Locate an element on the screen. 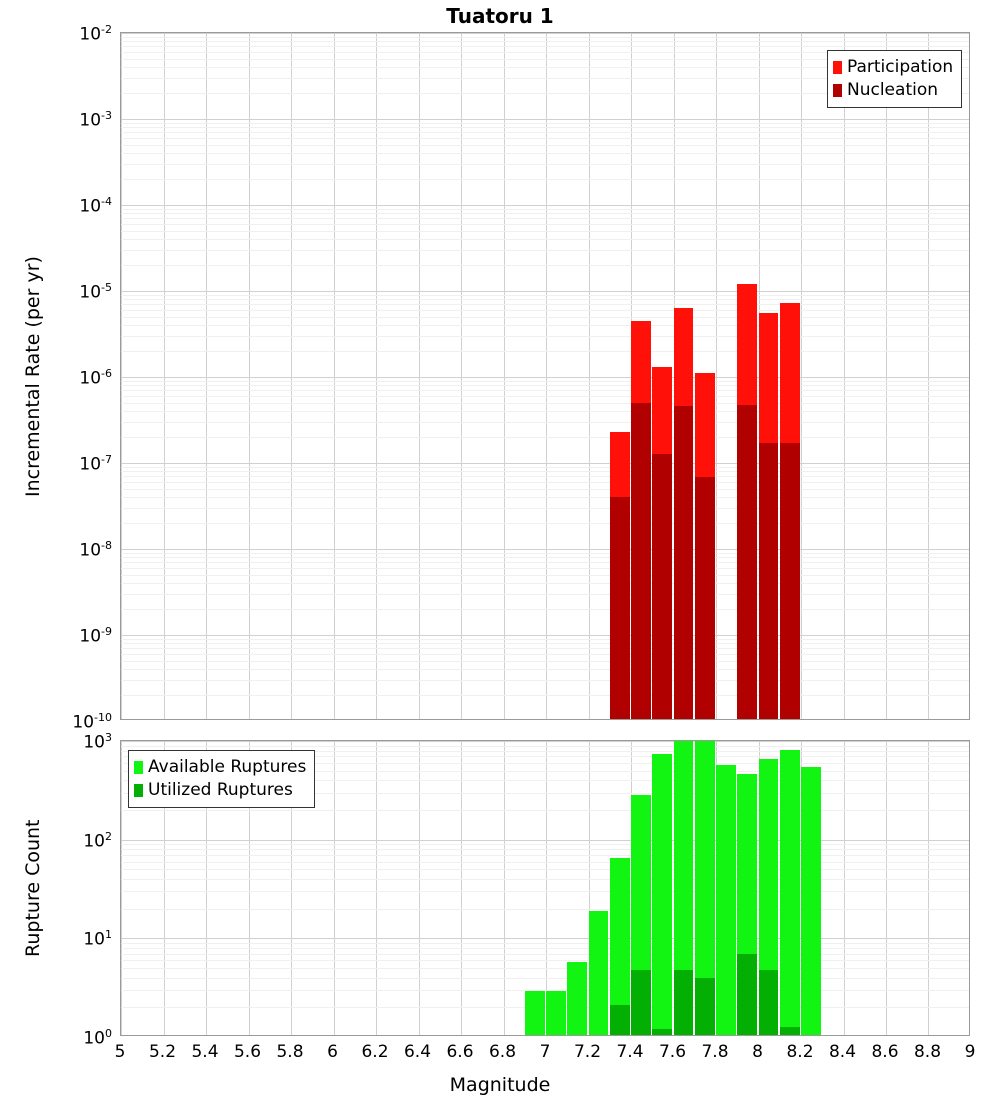  legend-label: Available Ruptures is located at coordinates (227, 767).